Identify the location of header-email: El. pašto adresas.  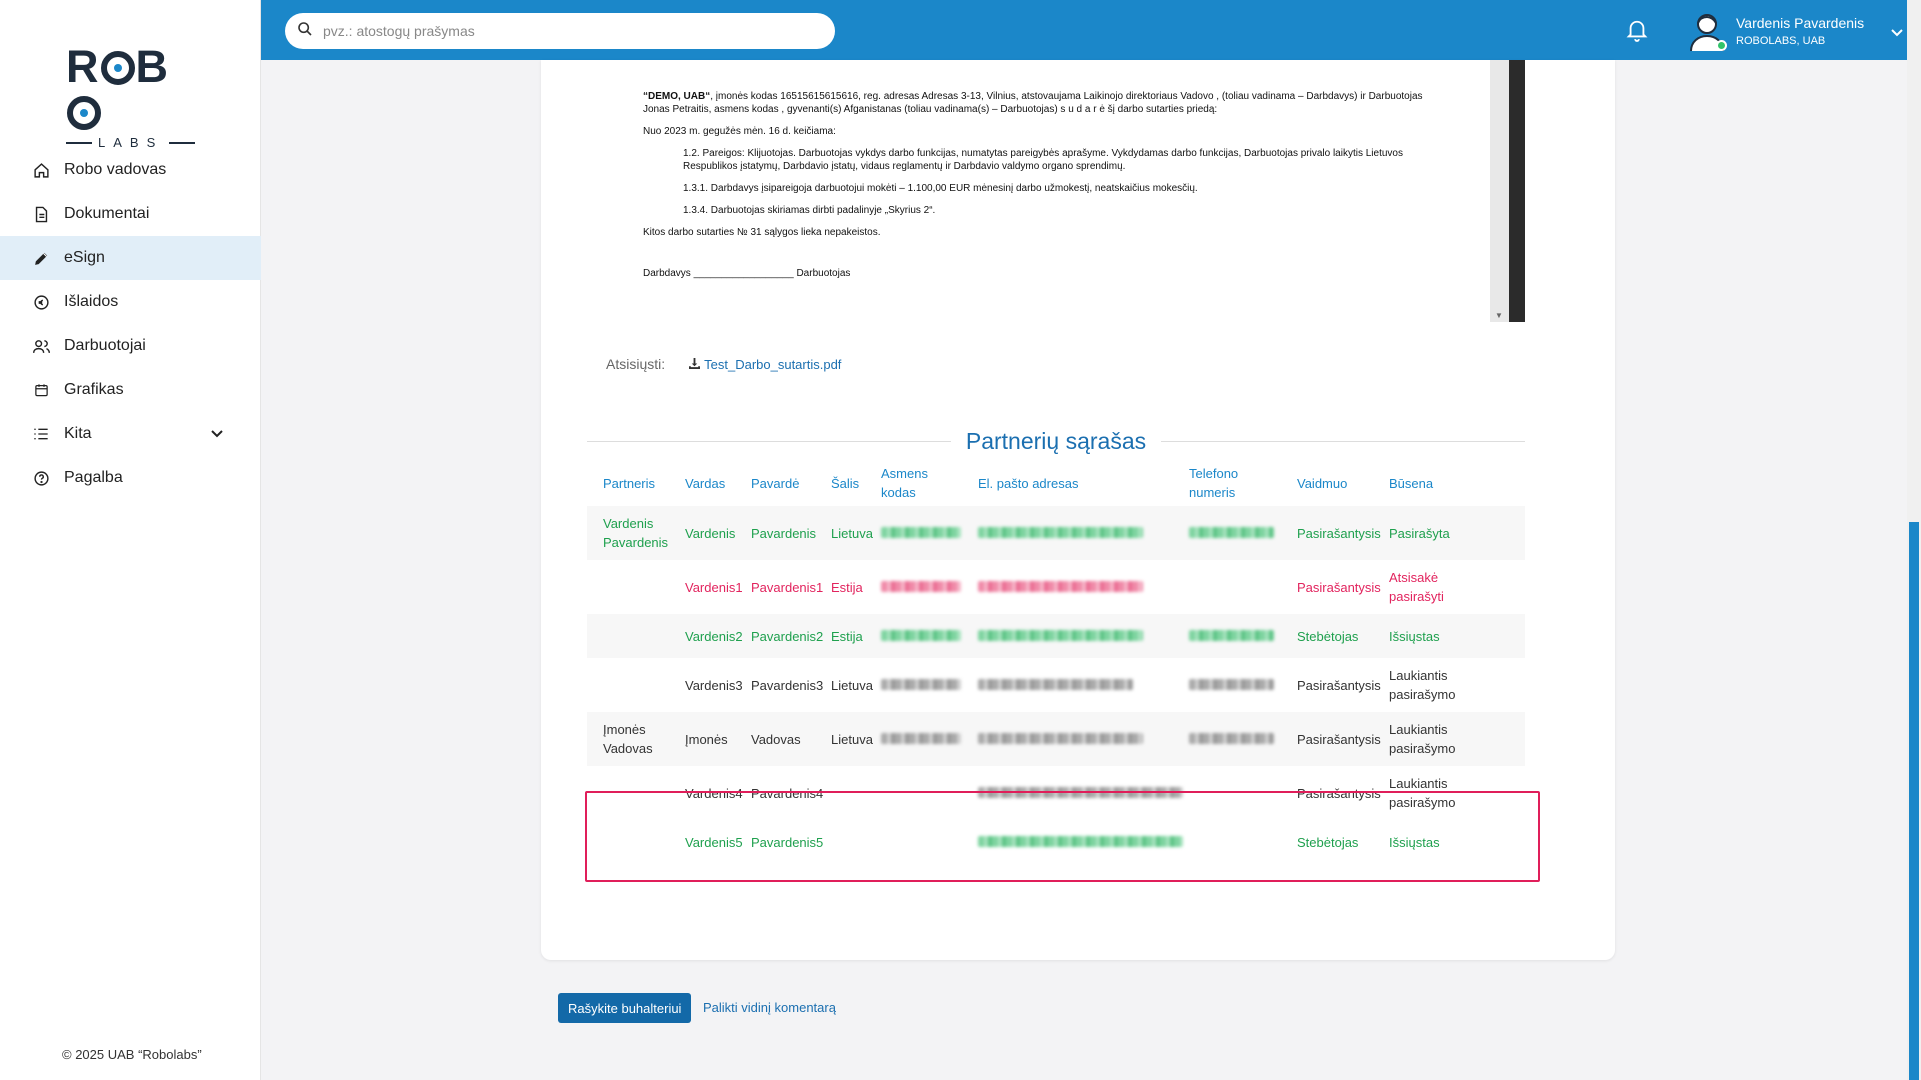
(1028, 483).